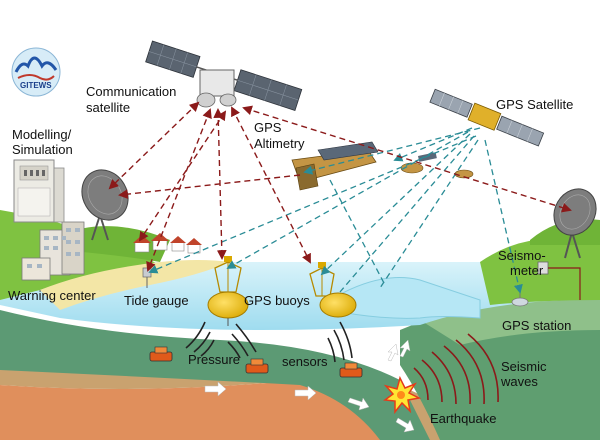  What do you see at coordinates (224, 75) in the screenshot?
I see `communication-satellite-icon` at bounding box center [224, 75].